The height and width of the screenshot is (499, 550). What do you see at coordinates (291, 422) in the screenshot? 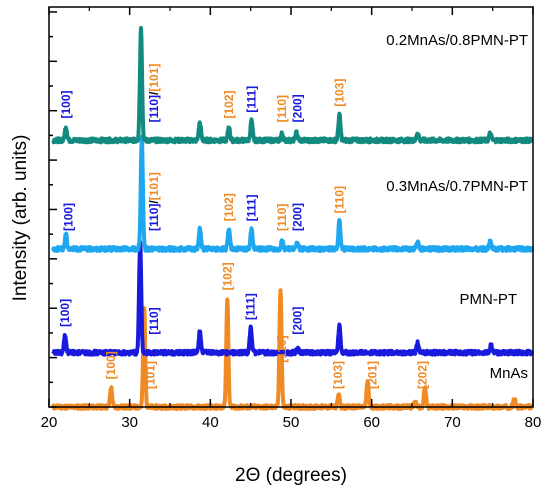
I see `x-tick-label: 50` at bounding box center [291, 422].